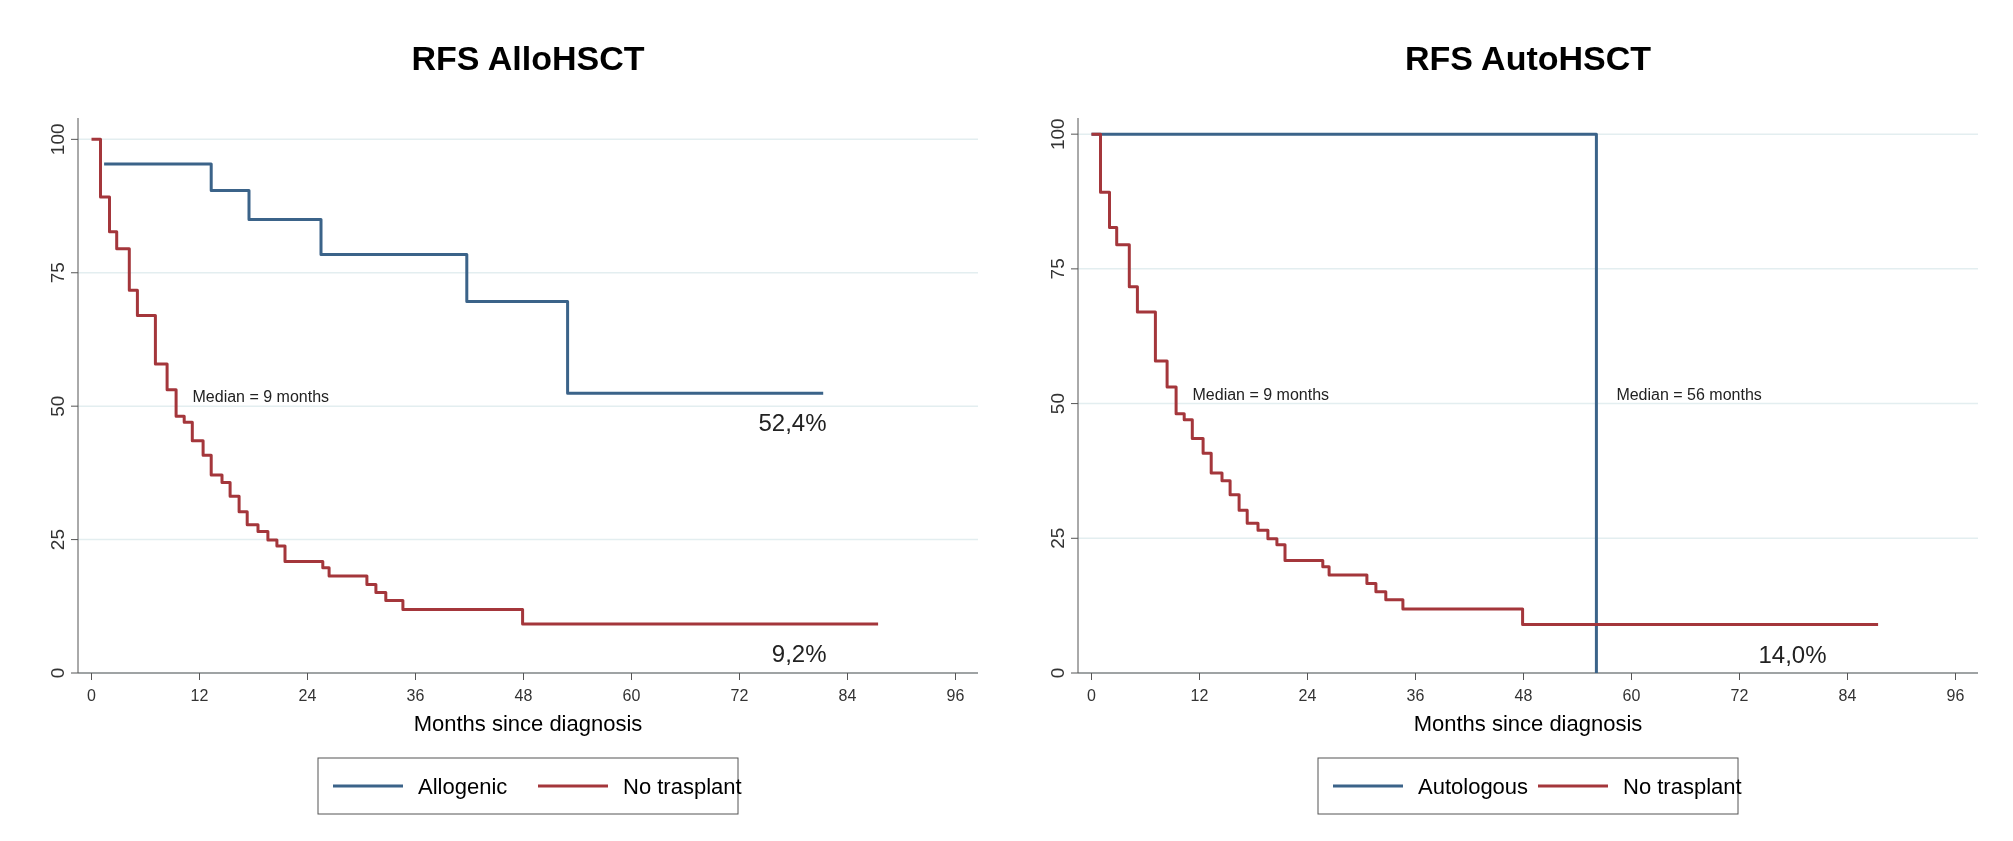  What do you see at coordinates (792, 423) in the screenshot?
I see `annotation: 52,4%` at bounding box center [792, 423].